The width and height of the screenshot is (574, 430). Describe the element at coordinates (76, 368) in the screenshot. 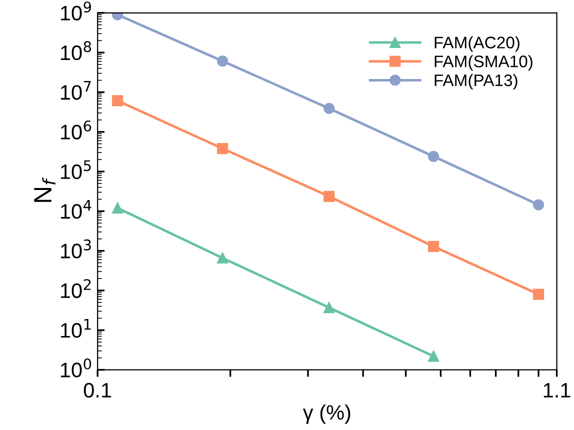

I see `y-tick-label: 10$^{0}$` at that location.